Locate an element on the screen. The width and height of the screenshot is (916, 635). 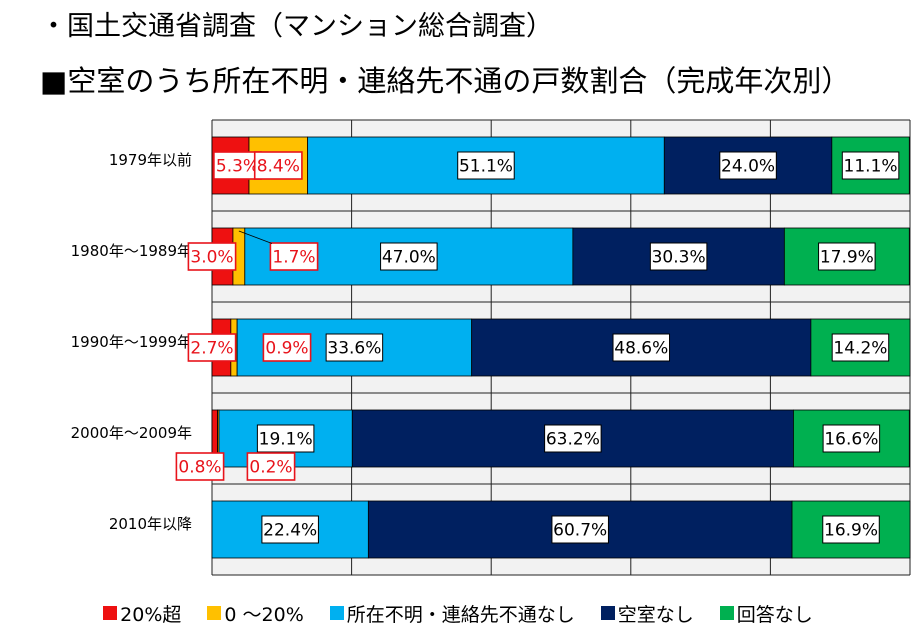
data-label: 30.3% is located at coordinates (679, 258).